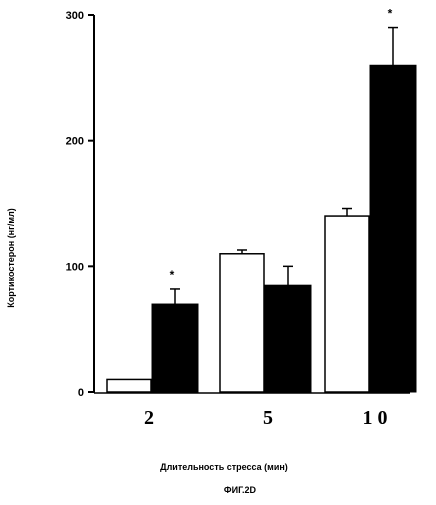 The height and width of the screenshot is (505, 436). What do you see at coordinates (75, 142) in the screenshot?
I see `y-tick-label: 200` at bounding box center [75, 142].